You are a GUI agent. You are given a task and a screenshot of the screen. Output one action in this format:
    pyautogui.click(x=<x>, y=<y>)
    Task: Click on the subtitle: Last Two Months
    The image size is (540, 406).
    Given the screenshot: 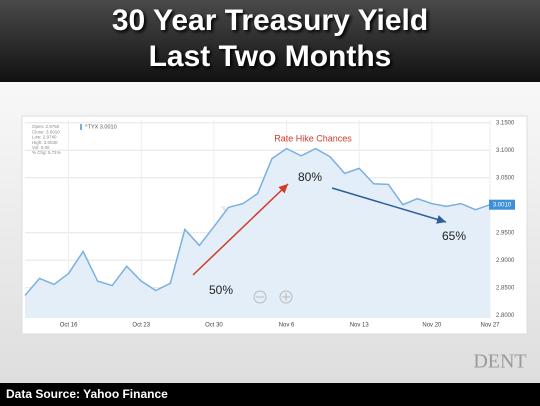 What is the action you would take?
    pyautogui.click(x=270, y=56)
    